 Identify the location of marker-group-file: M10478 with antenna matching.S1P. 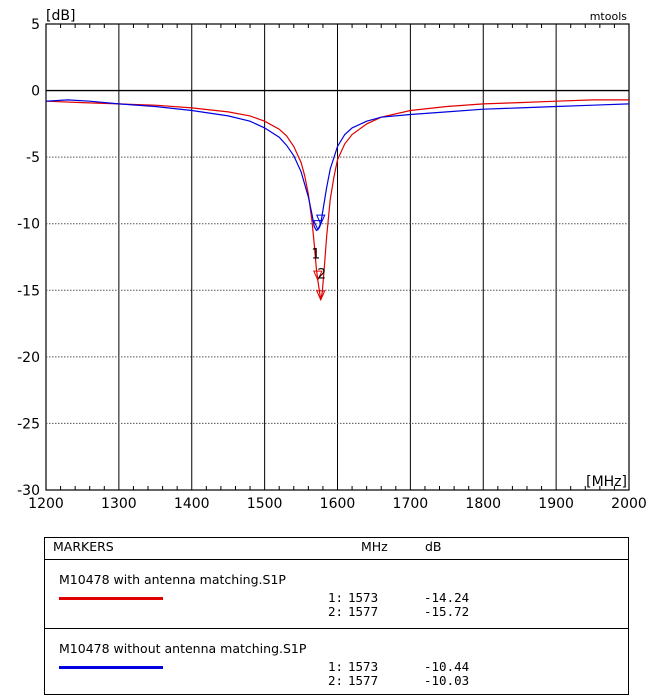
(172, 579).